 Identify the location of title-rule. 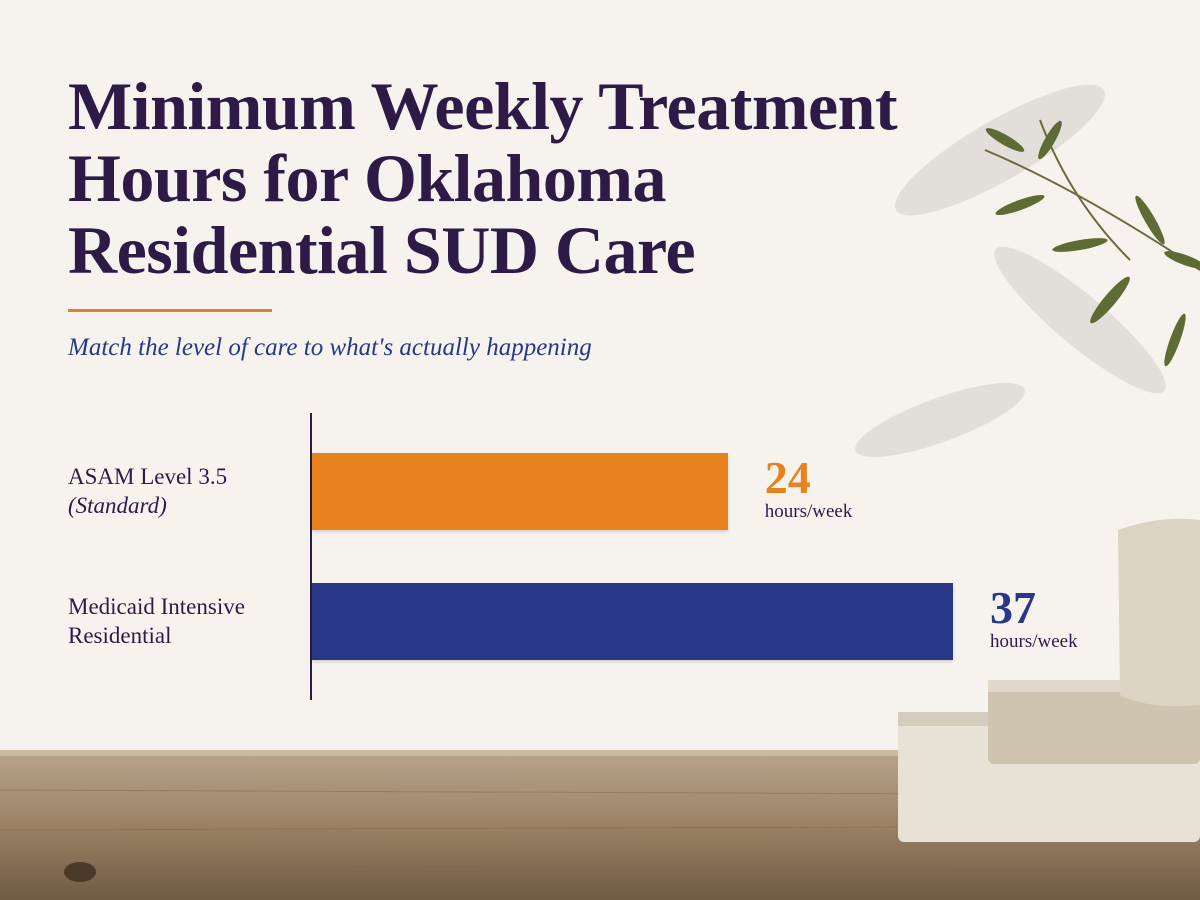
(170, 310).